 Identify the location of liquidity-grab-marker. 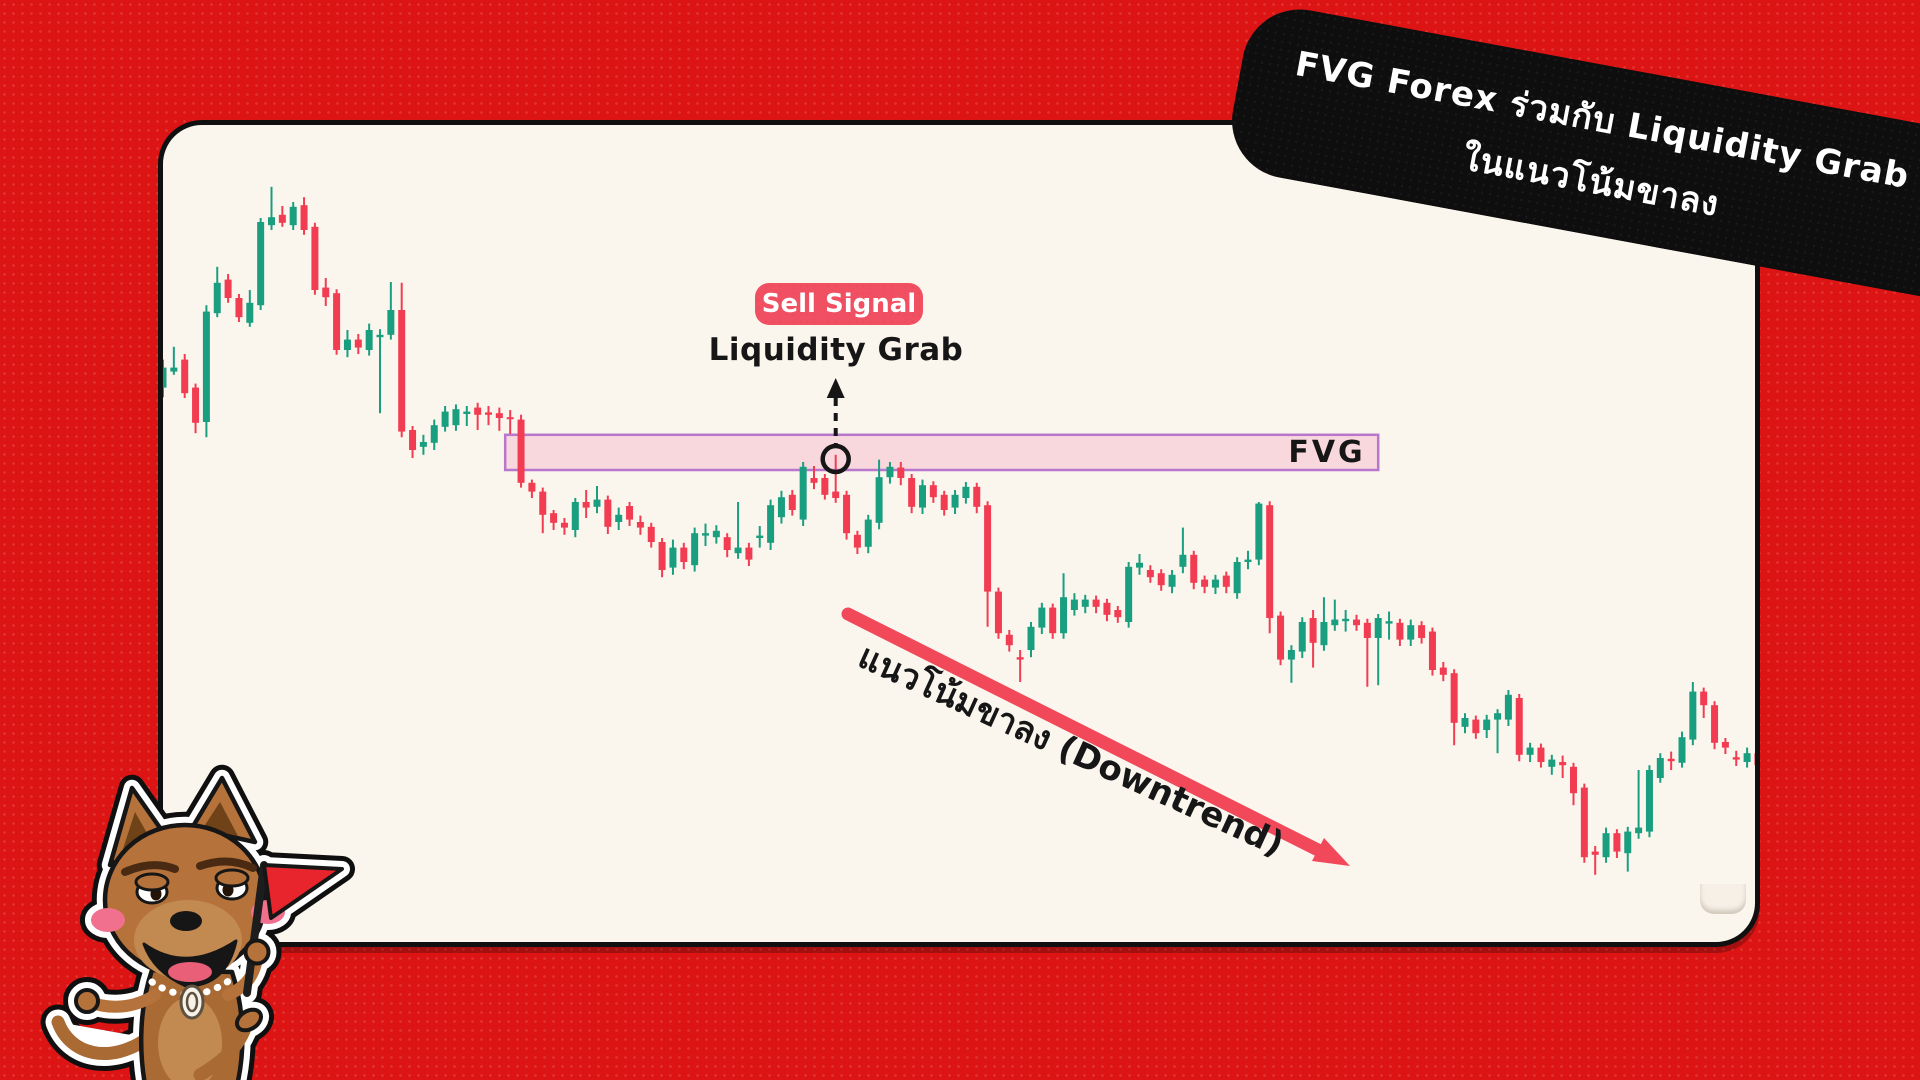
(835, 426).